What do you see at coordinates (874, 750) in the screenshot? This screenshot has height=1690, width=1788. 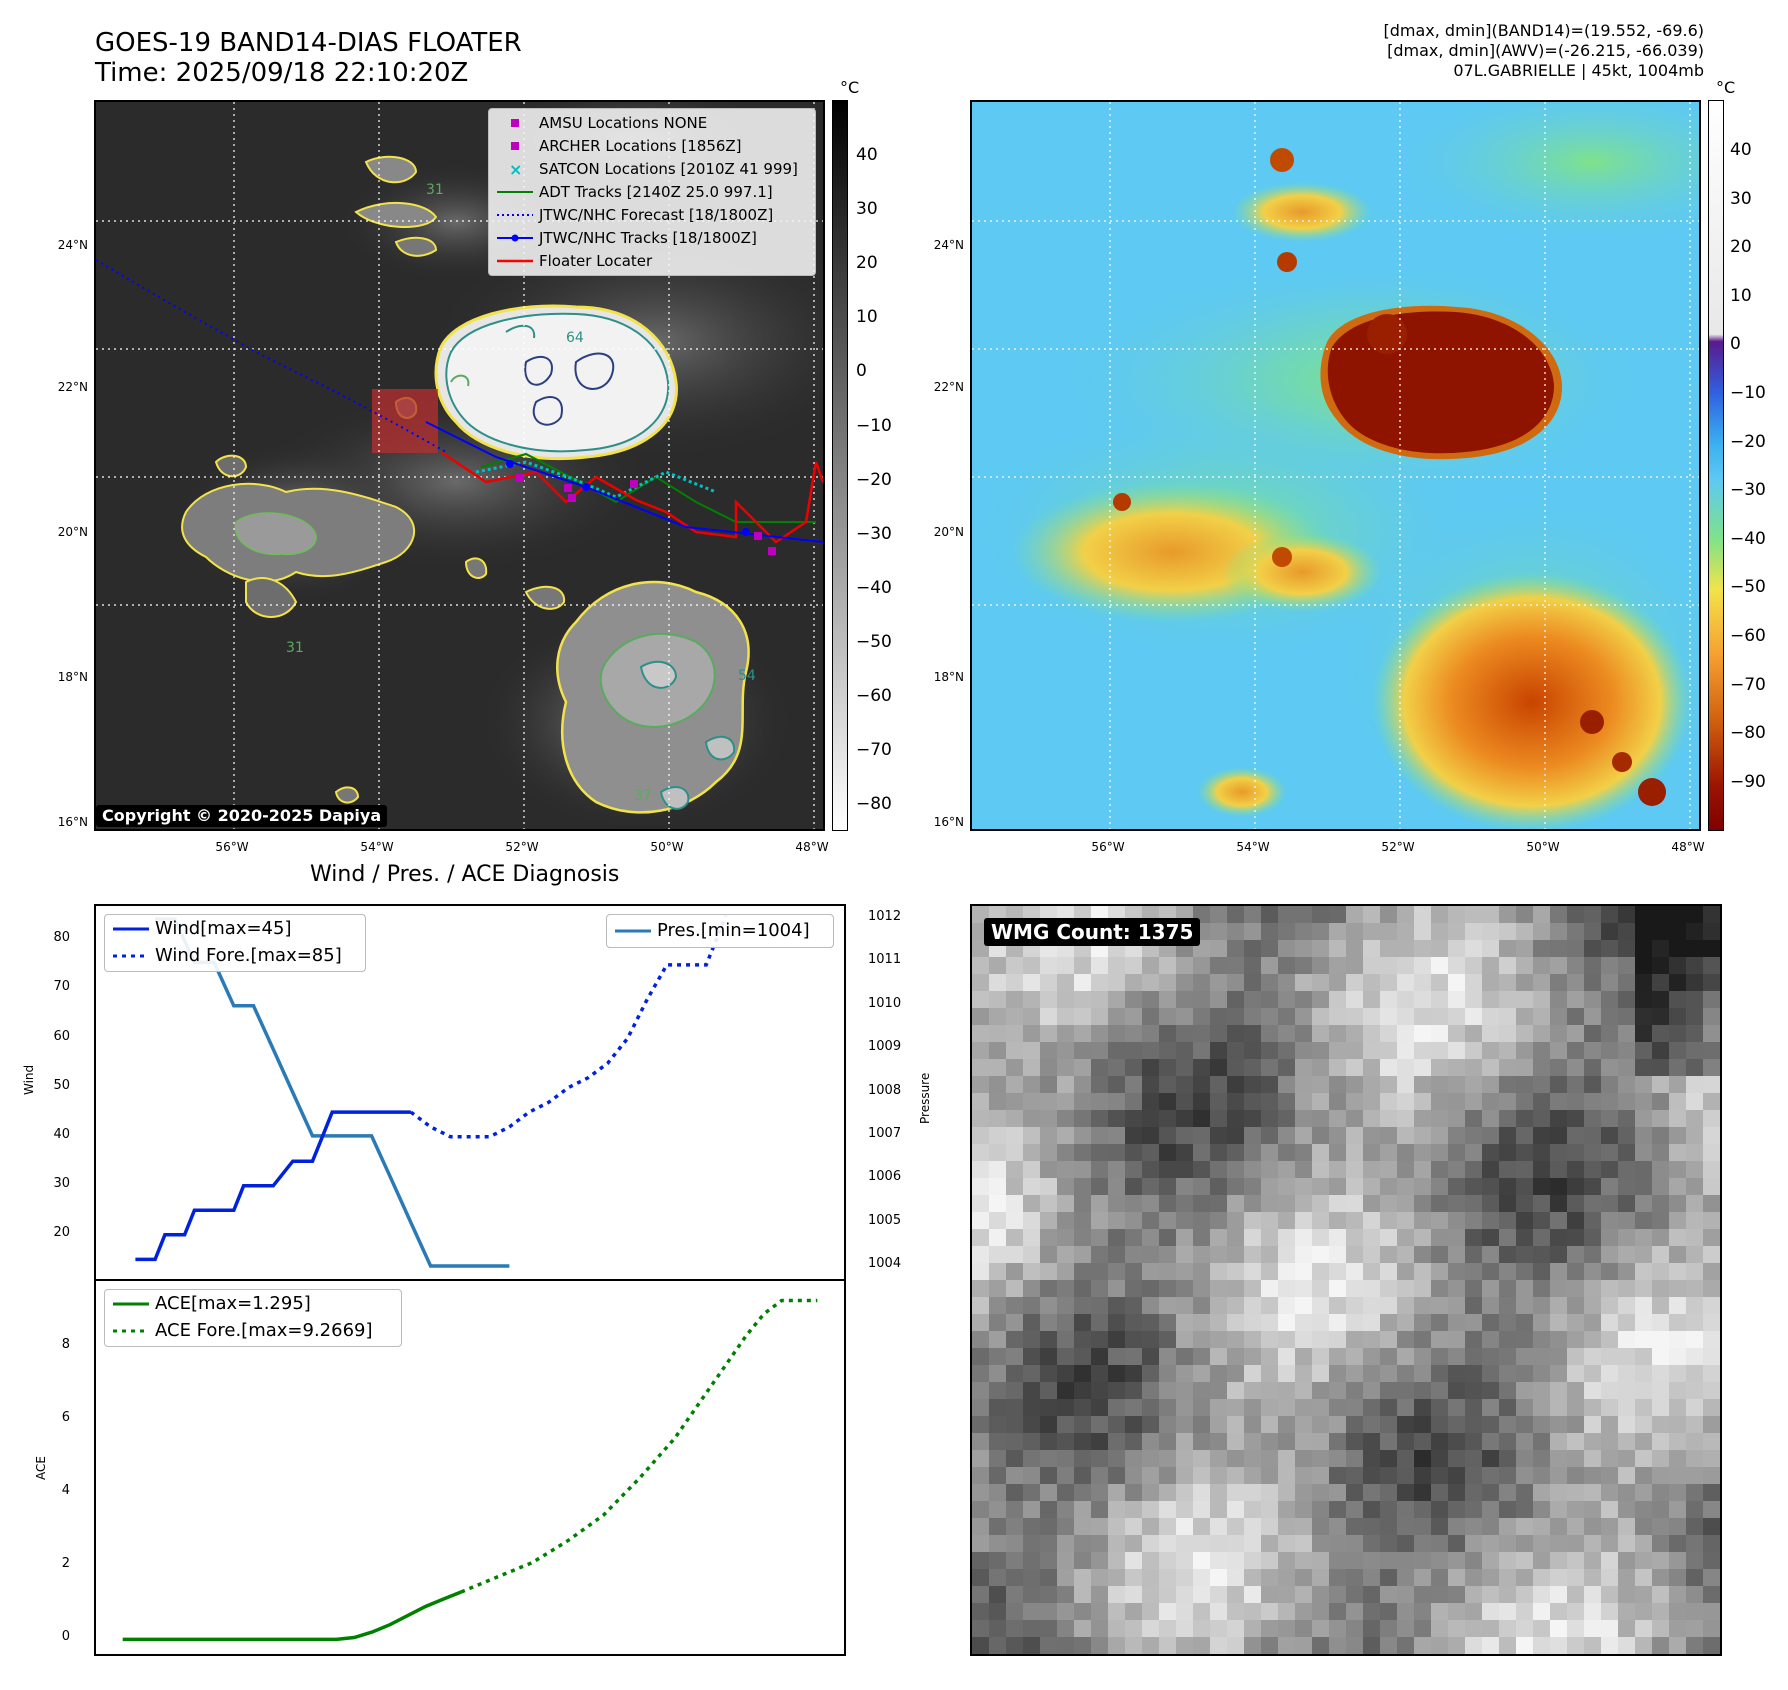 I see `gray-colorbar-tick: −70` at bounding box center [874, 750].